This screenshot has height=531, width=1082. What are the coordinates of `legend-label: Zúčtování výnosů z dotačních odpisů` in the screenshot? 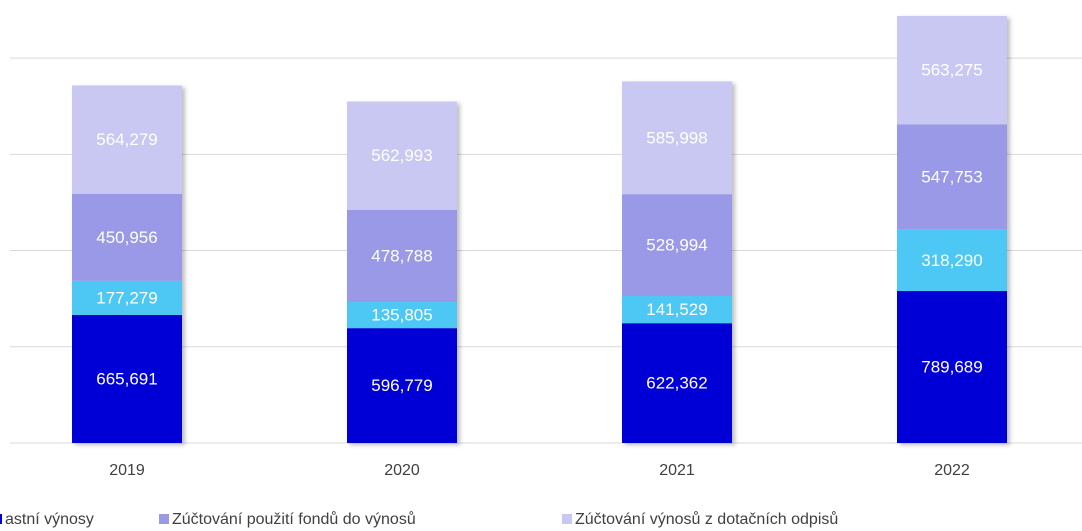 It's located at (706, 519).